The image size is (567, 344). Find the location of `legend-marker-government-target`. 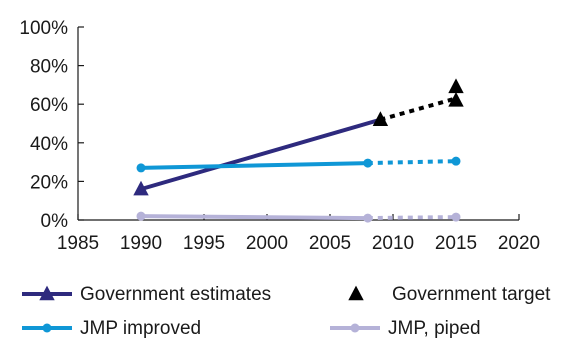

legend-marker-government-target is located at coordinates (356, 293).